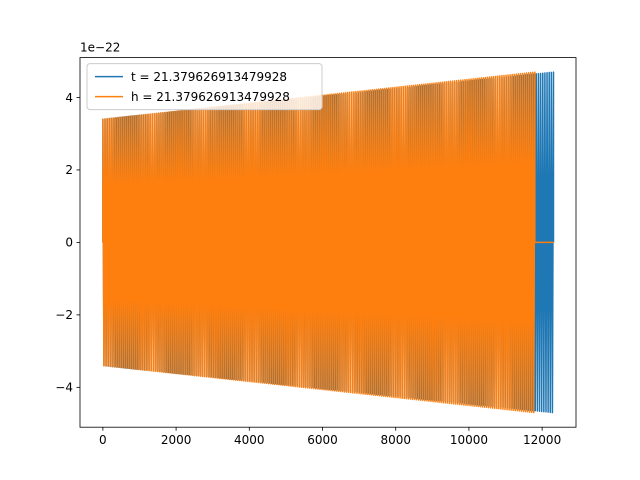 This screenshot has width=640, height=480. I want to click on x-axis: 0 2000 4000 6000 8000 10000 12000, so click(330, 437).